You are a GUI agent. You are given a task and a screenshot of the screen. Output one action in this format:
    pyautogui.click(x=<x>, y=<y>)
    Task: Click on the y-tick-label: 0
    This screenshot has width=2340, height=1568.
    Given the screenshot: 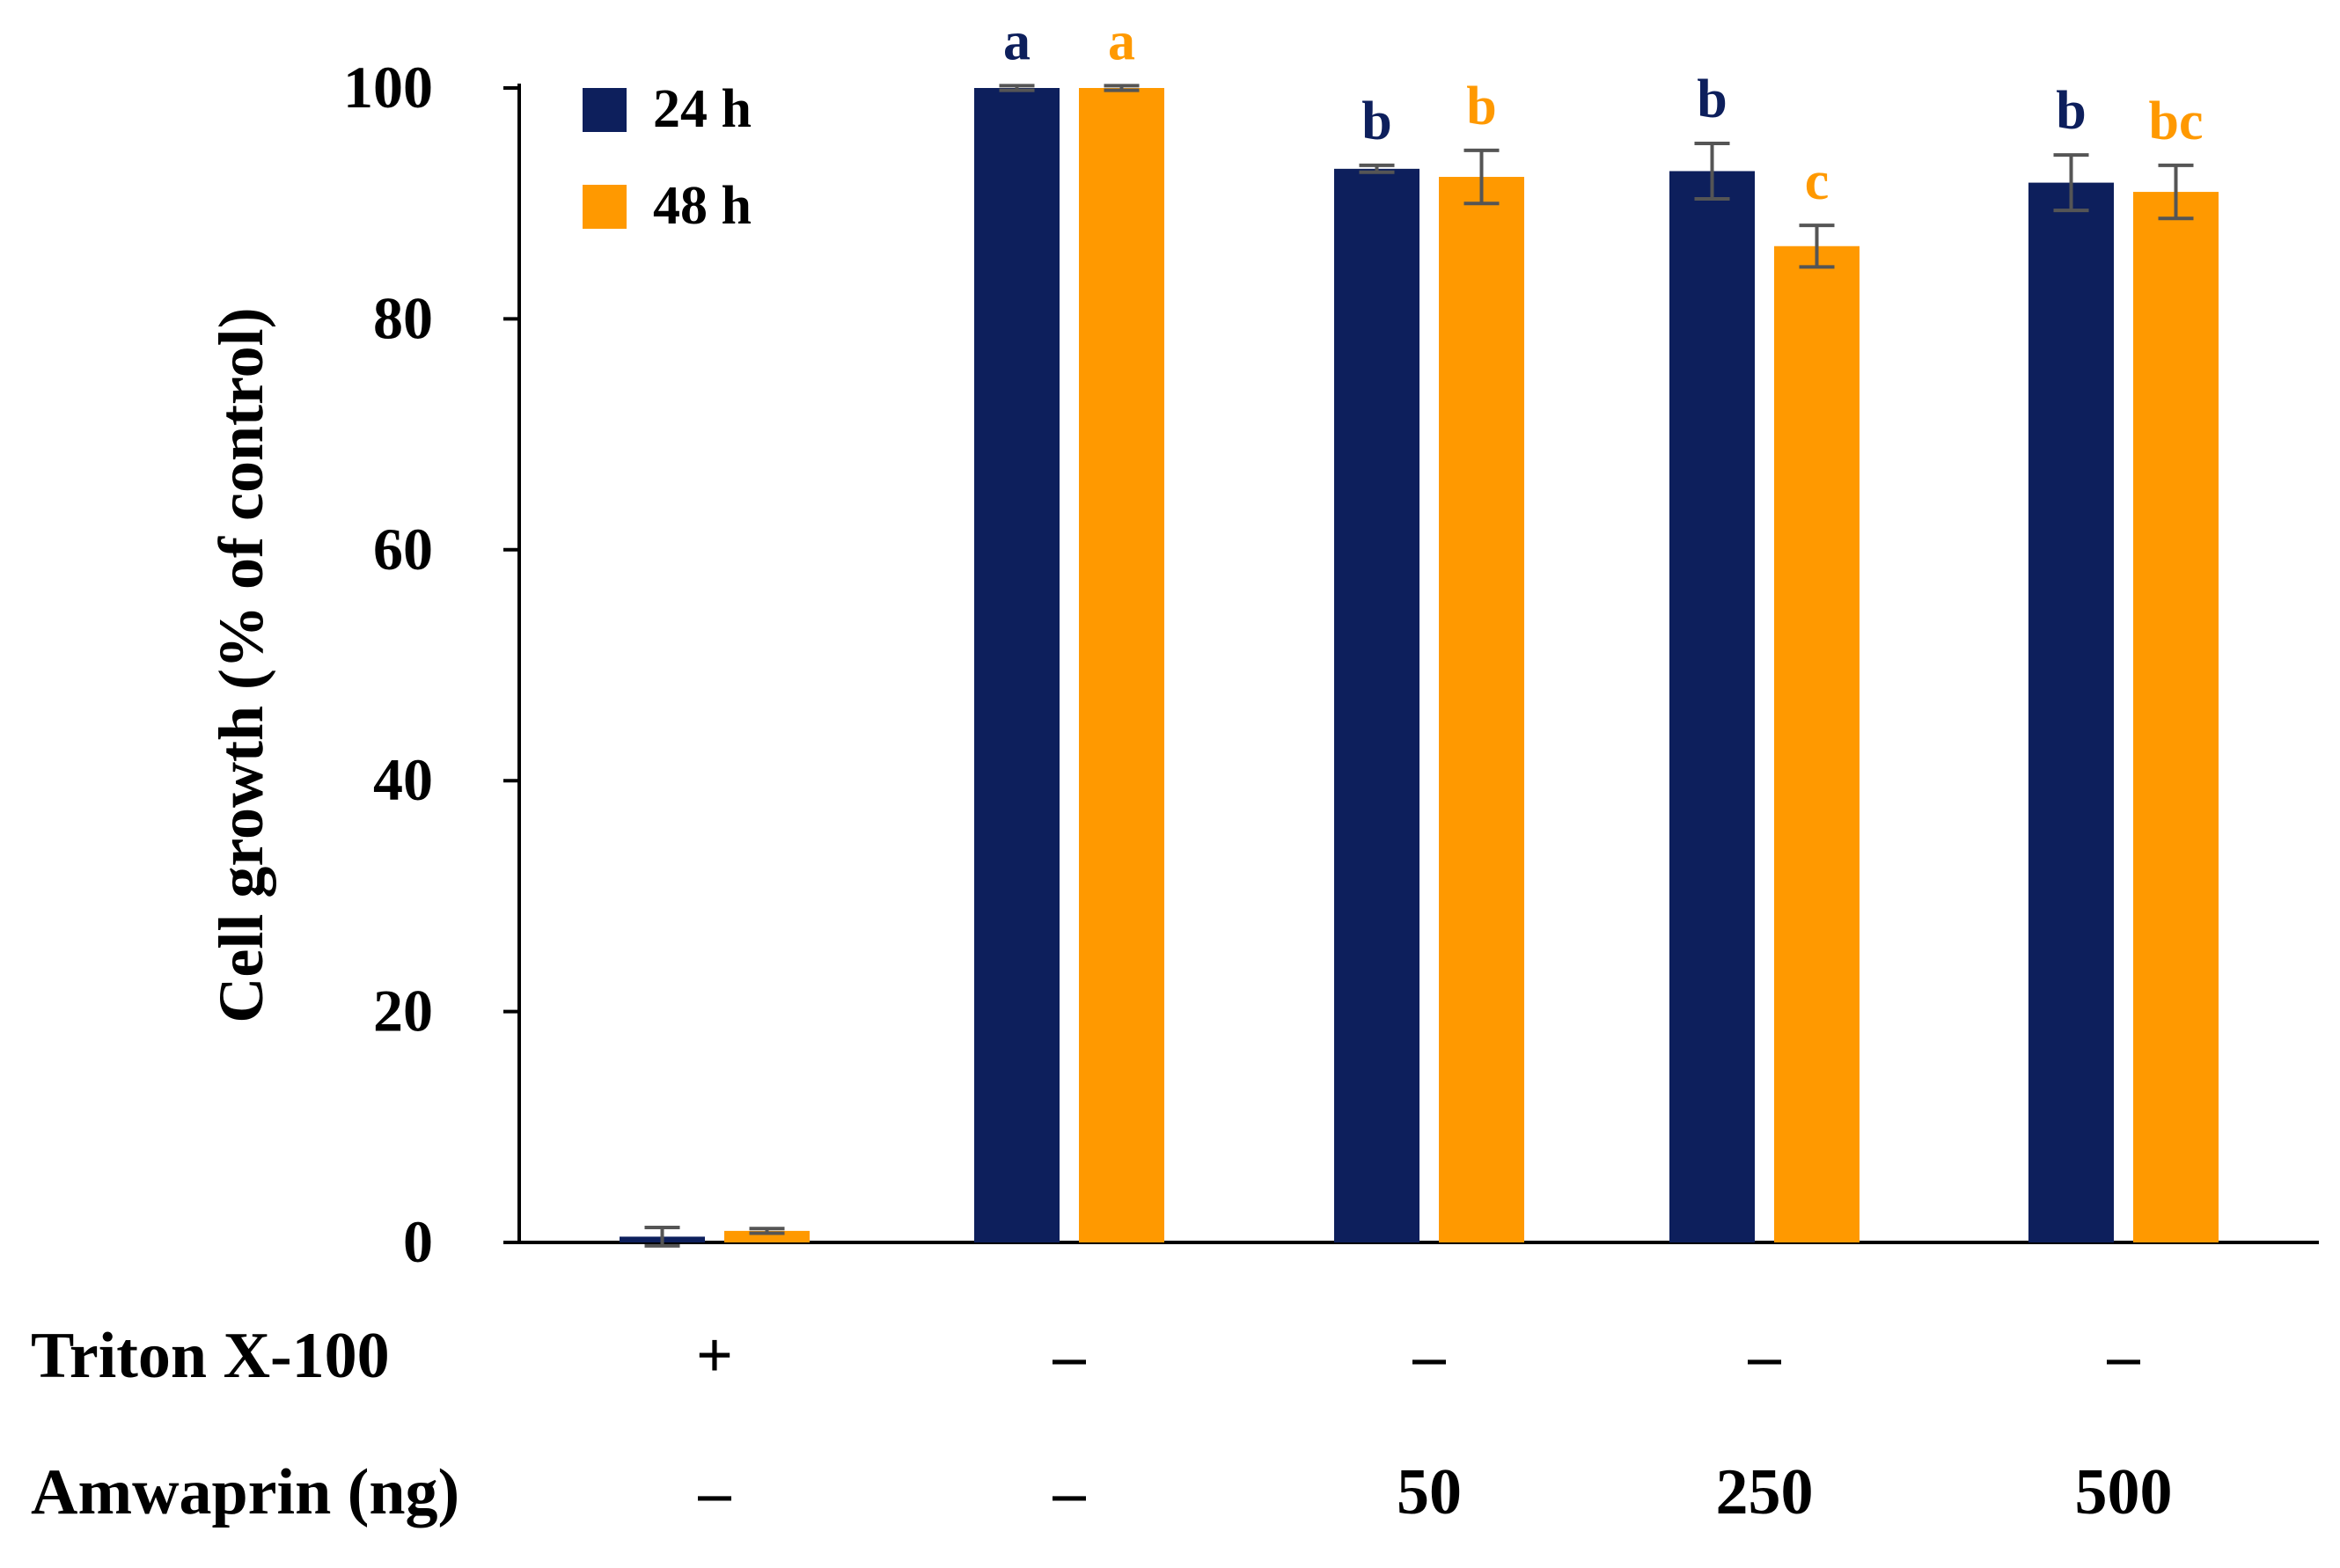 What is the action you would take?
    pyautogui.click(x=418, y=1241)
    